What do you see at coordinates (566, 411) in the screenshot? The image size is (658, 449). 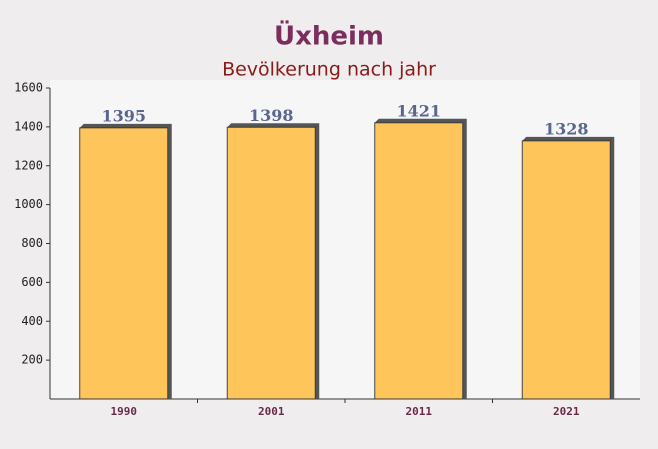 I see `x-tick-label: 2021` at bounding box center [566, 411].